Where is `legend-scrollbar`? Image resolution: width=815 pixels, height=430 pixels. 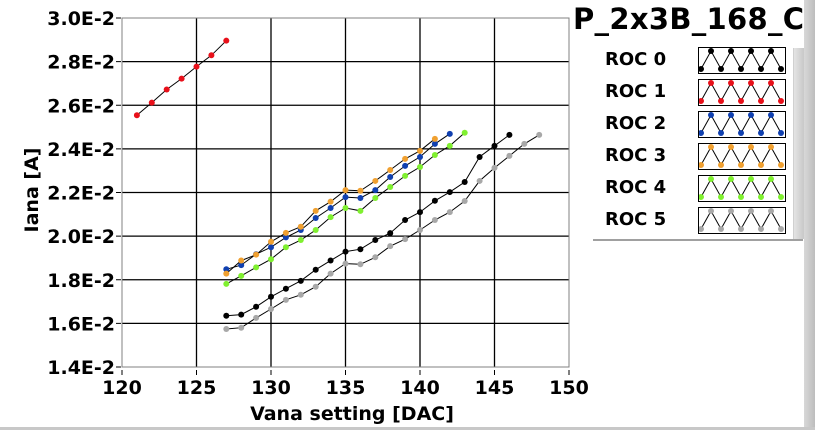 legend-scrollbar is located at coordinates (798, 143).